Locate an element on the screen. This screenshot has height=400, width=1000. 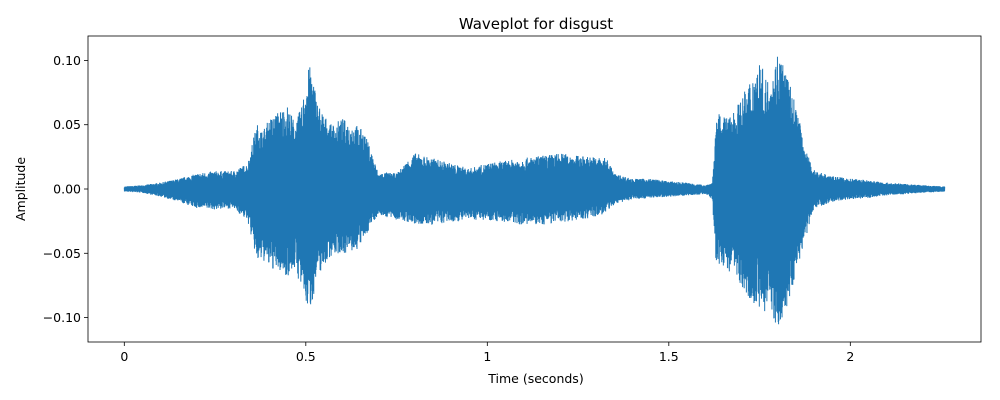
x-tick-label: 0 is located at coordinates (124, 356).